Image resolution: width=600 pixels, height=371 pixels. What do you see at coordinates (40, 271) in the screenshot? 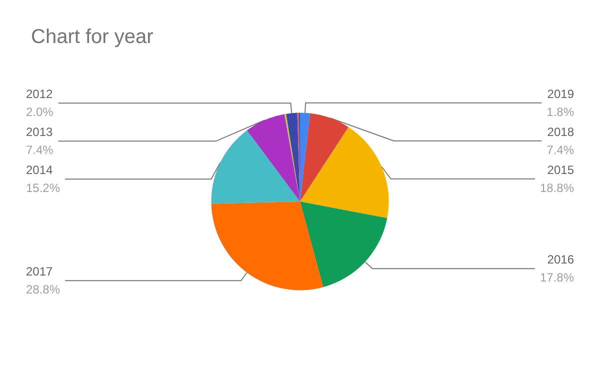
I see `slice-label: 2017` at bounding box center [40, 271].